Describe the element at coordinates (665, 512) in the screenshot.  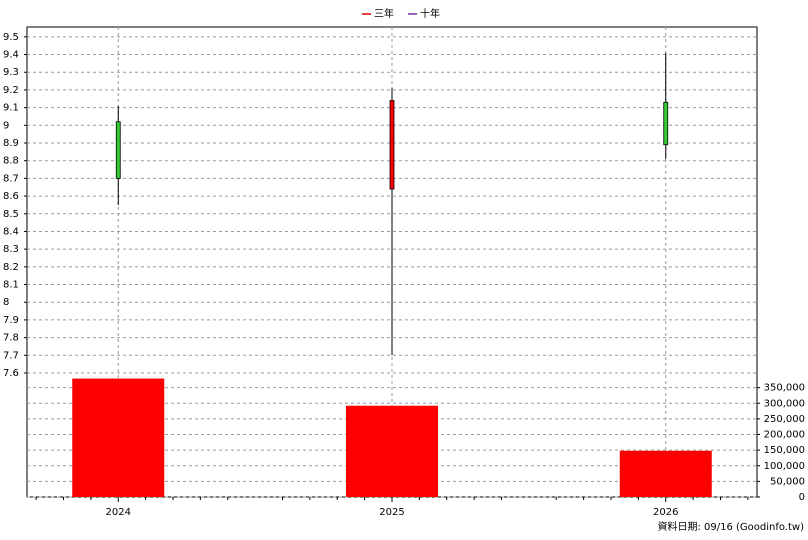
I see `x-tick-label: 2026` at that location.